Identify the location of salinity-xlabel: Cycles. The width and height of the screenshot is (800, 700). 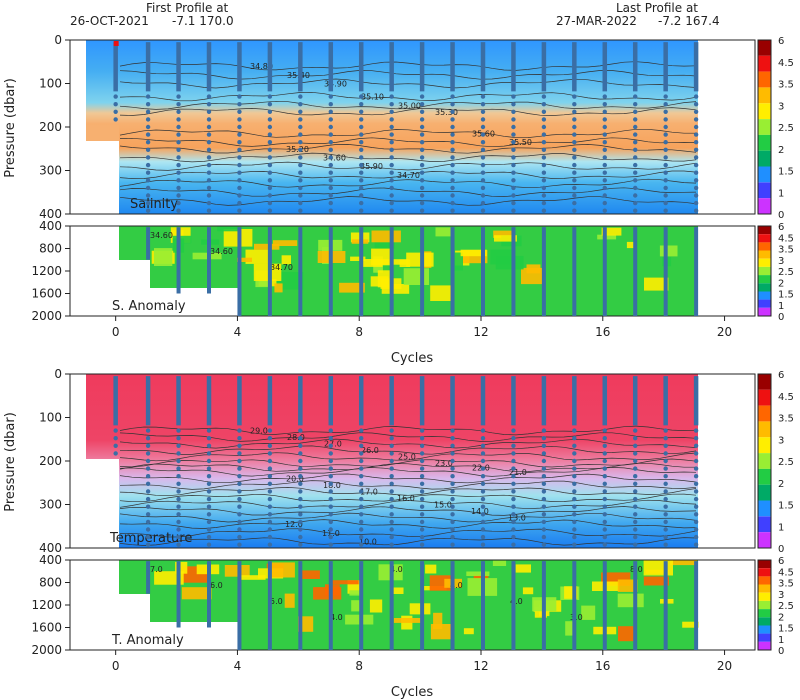
(412, 358).